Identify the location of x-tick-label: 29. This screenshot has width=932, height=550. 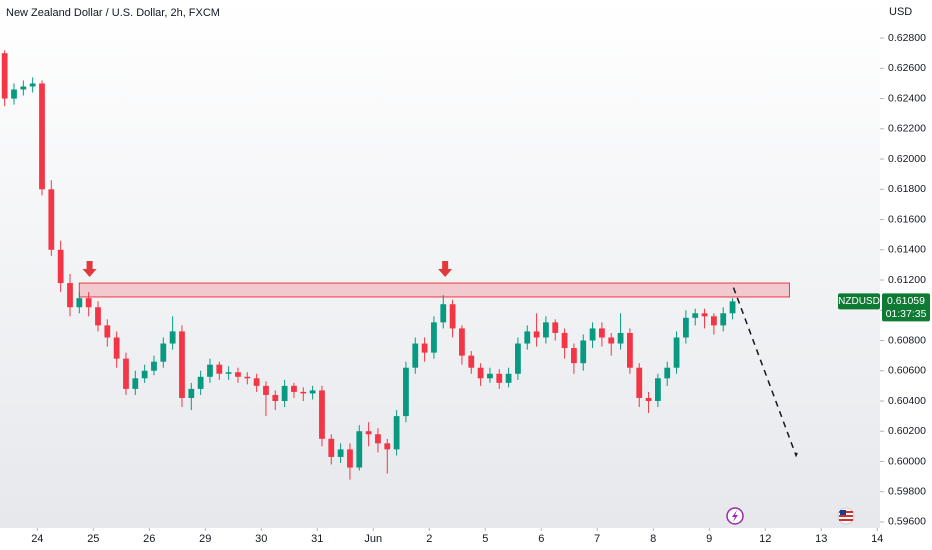
(205, 539).